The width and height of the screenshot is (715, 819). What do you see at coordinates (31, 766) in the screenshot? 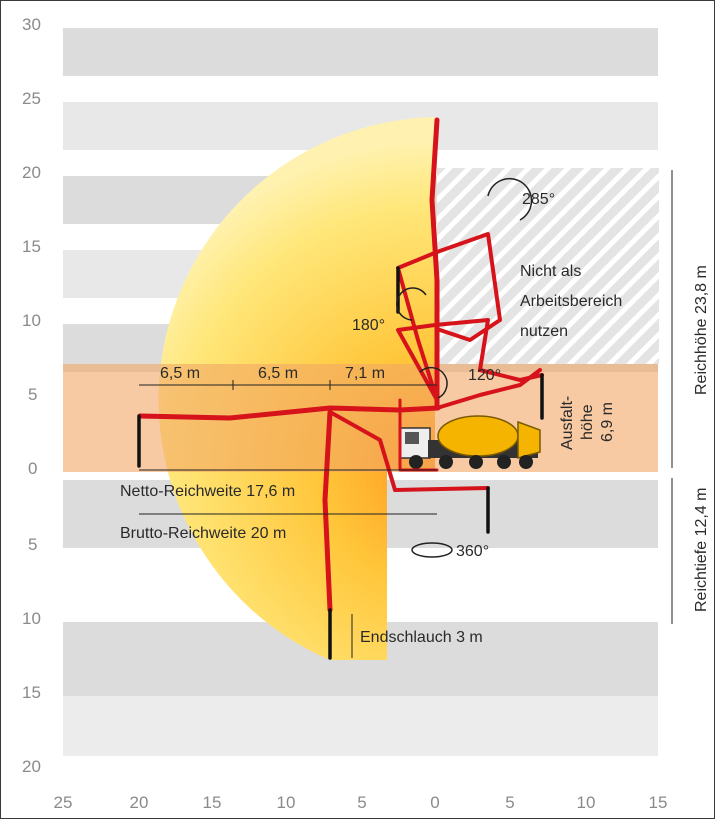
I see `y-tick-20-bottom: 20` at bounding box center [31, 766].